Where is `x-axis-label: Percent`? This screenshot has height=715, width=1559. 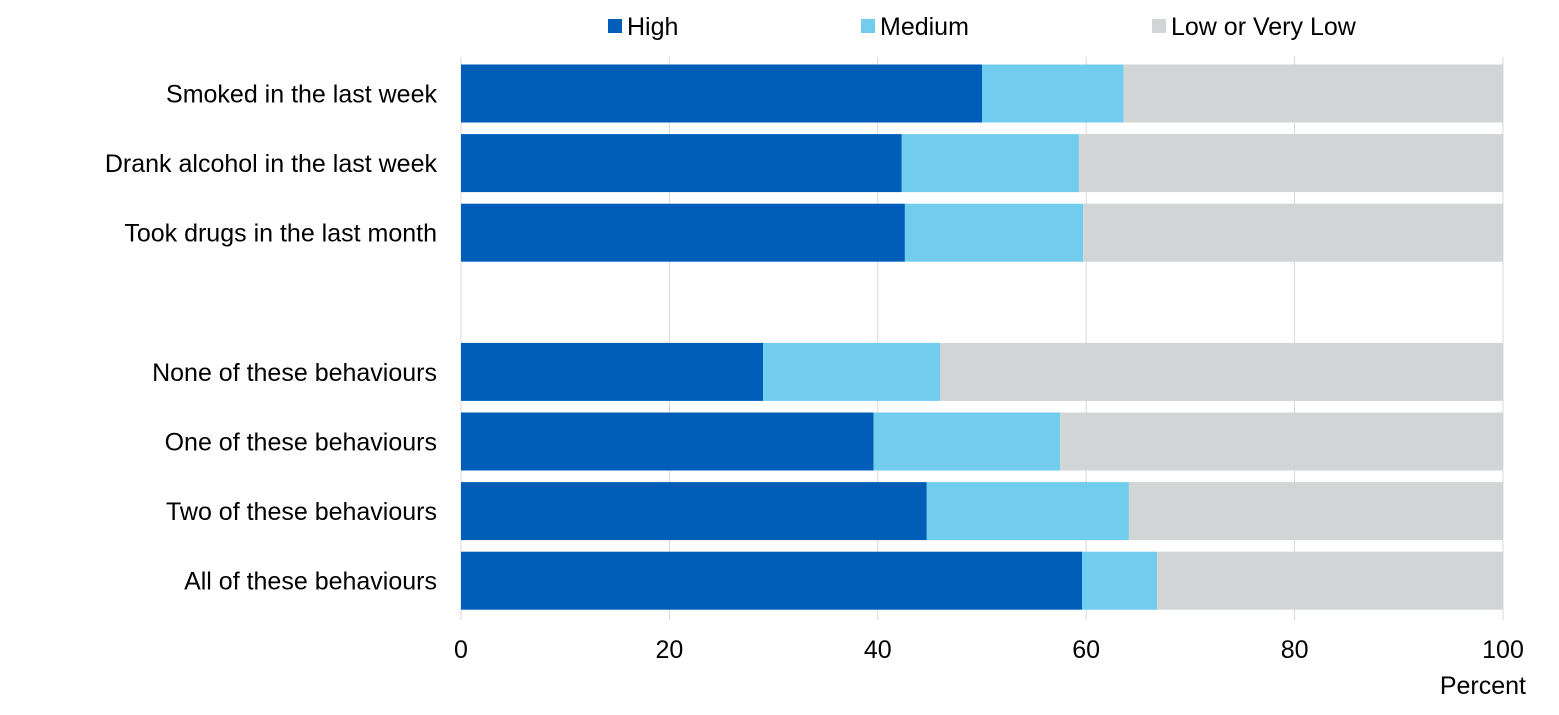
x-axis-label: Percent is located at coordinates (1483, 686).